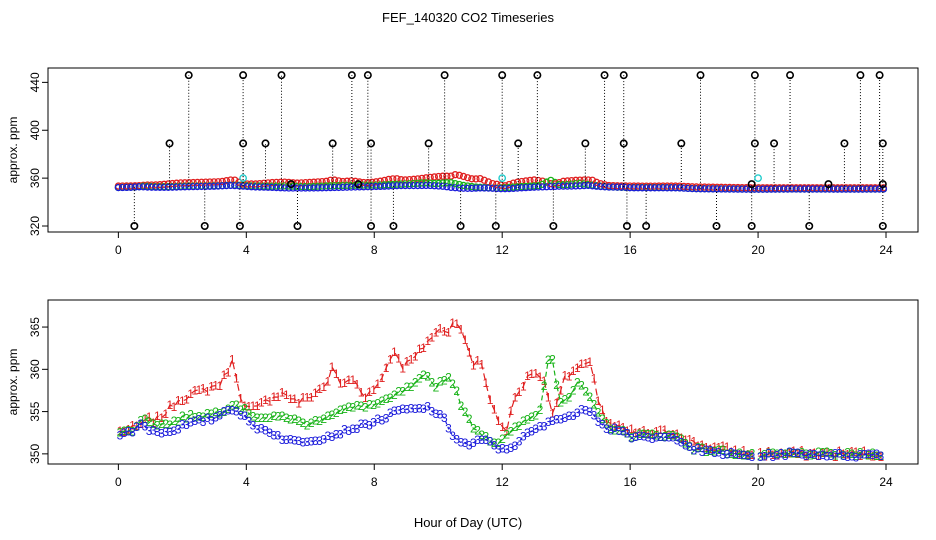  What do you see at coordinates (35, 82) in the screenshot?
I see `top-y-tick-label: 440` at bounding box center [35, 82].